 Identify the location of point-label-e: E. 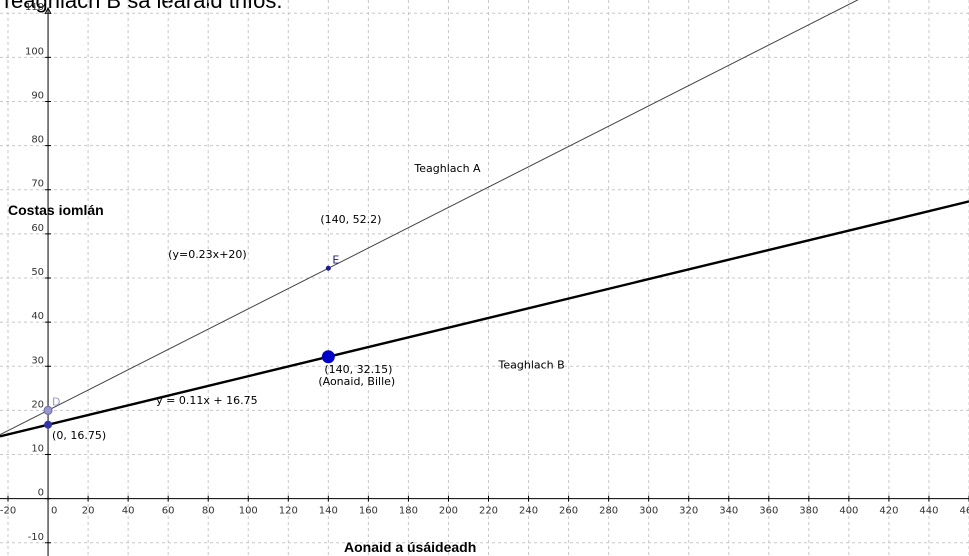
(335, 259).